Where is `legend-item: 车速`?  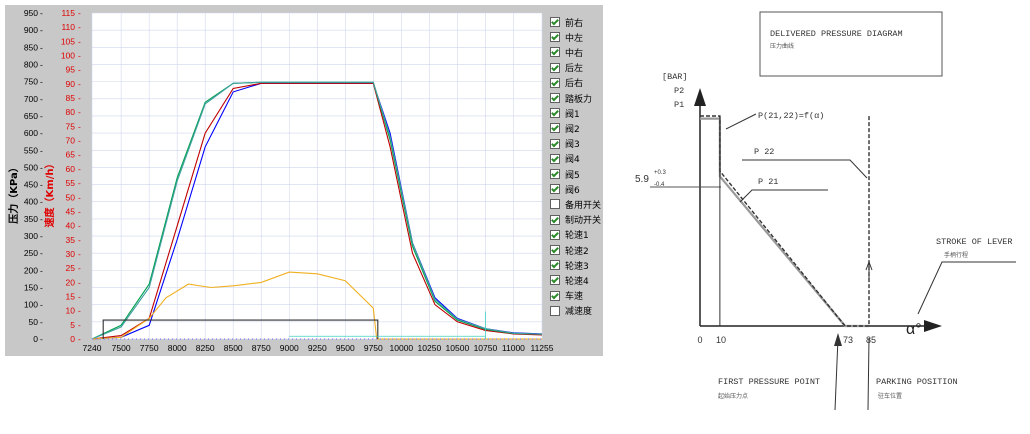
legend-item: 车速 is located at coordinates (566, 296).